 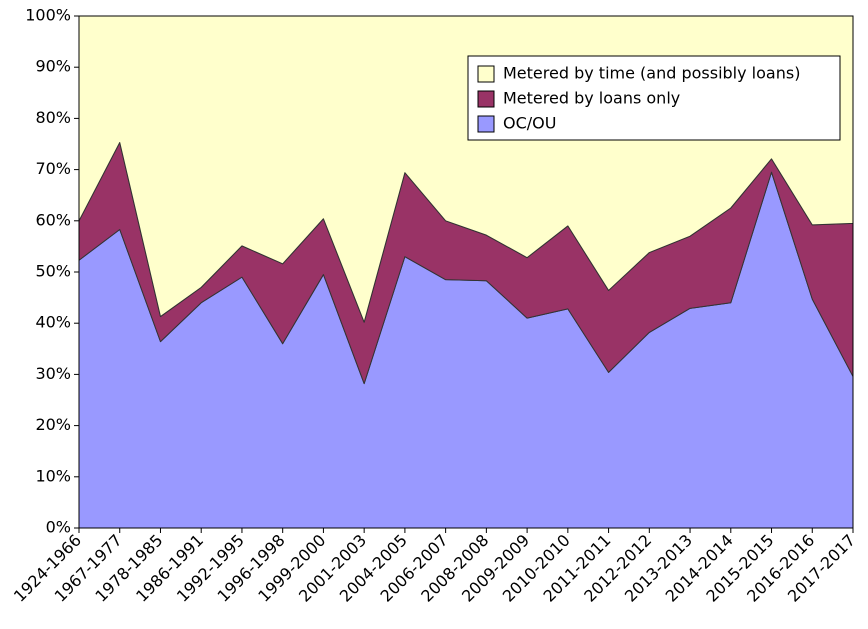 What do you see at coordinates (53, 424) in the screenshot?
I see `y-tick-label: 20%` at bounding box center [53, 424].